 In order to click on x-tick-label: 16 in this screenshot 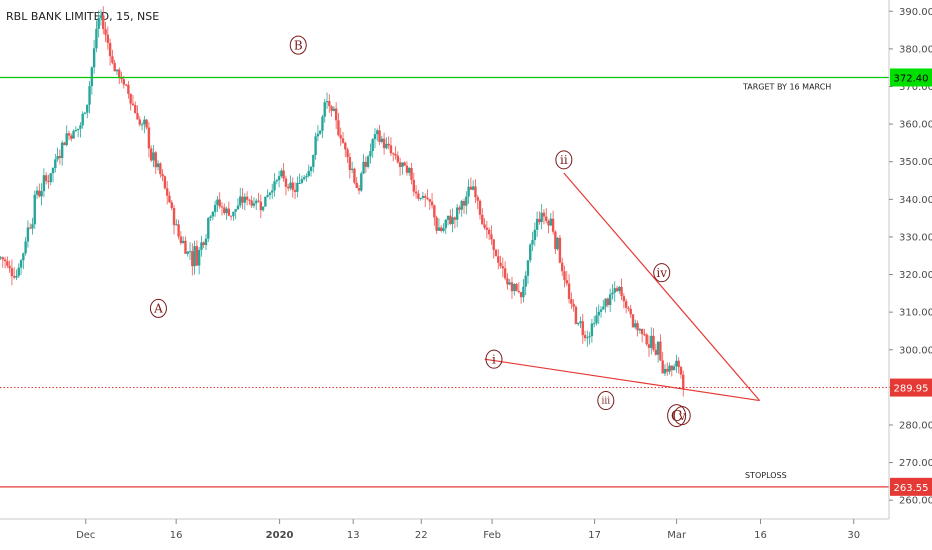, I will do `click(760, 535)`.